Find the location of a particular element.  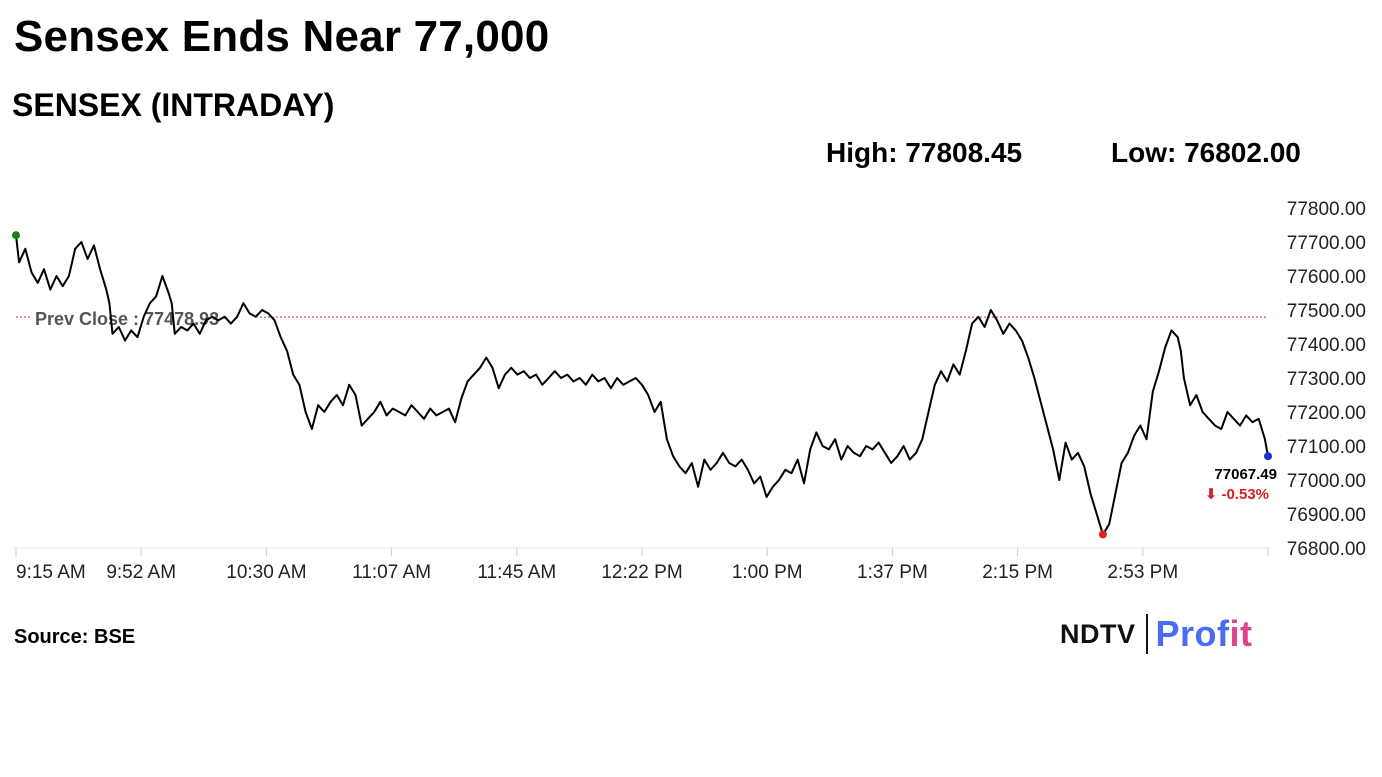

y-tick-label: 76900.00 is located at coordinates (1326, 515).